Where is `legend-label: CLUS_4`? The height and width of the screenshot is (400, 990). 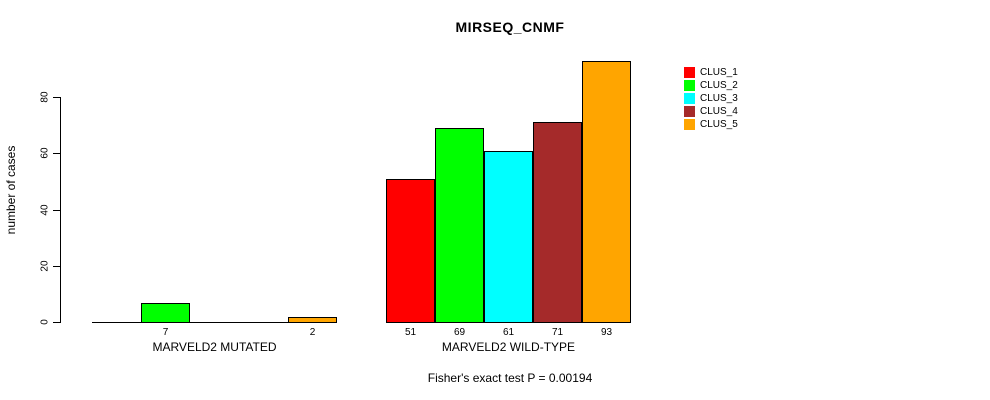
legend-label: CLUS_4 is located at coordinates (719, 111).